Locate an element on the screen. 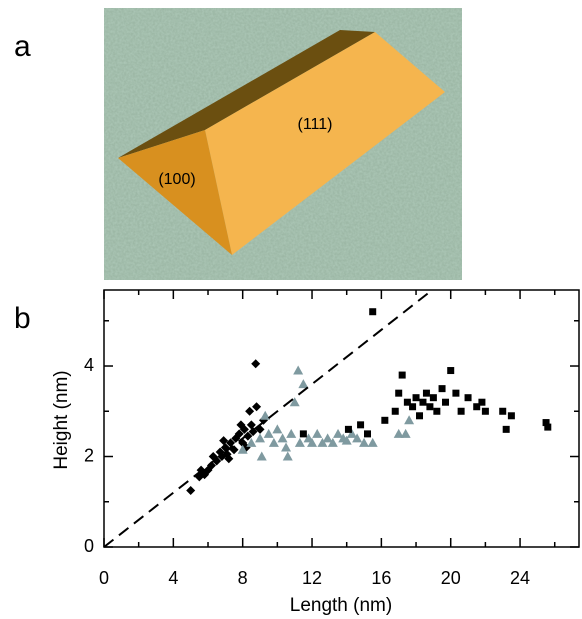 The height and width of the screenshot is (619, 582). y-tick-label: 4 is located at coordinates (89, 365).